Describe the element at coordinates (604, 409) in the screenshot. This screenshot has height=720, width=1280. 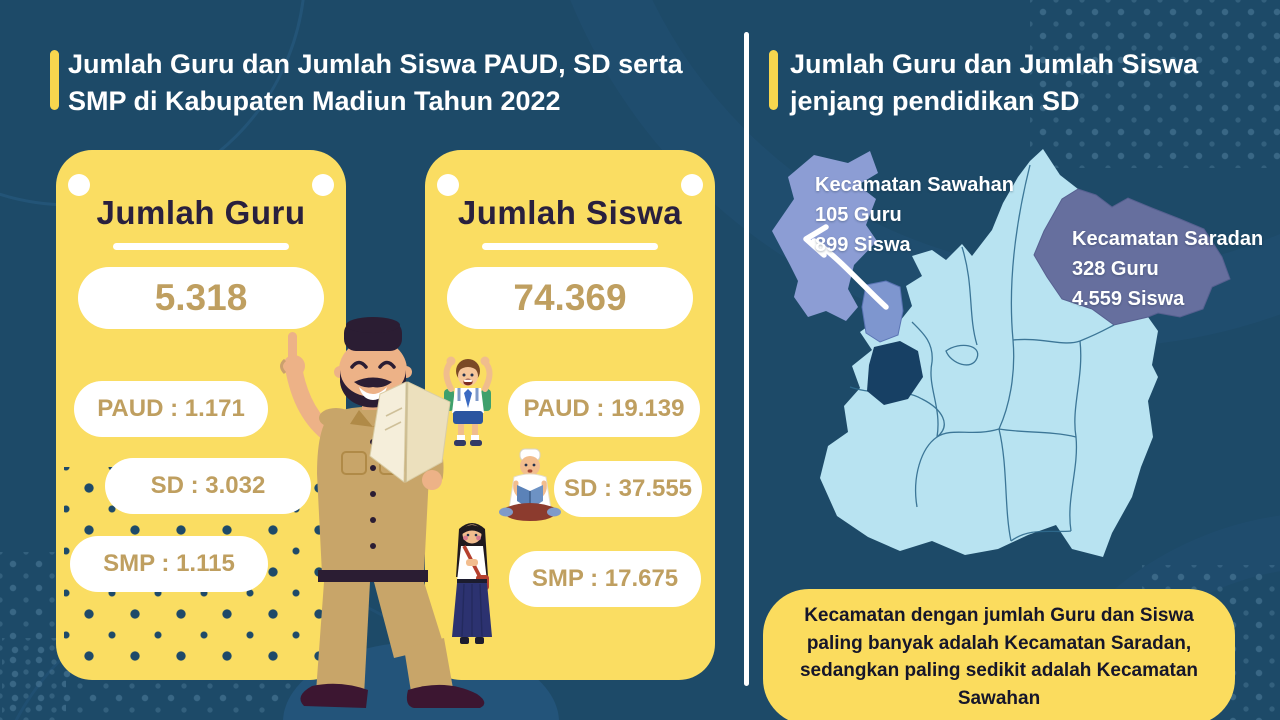
I see `siswa-paud-pill: PAUD : 19.139` at that location.